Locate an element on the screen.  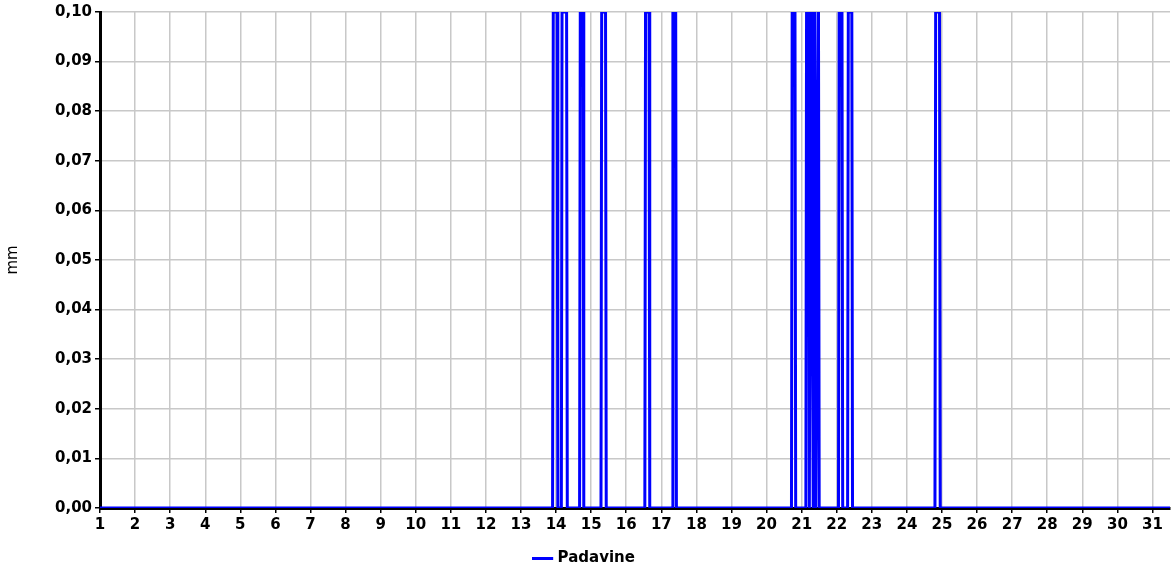
x-tick-label: 13 is located at coordinates (521, 523).